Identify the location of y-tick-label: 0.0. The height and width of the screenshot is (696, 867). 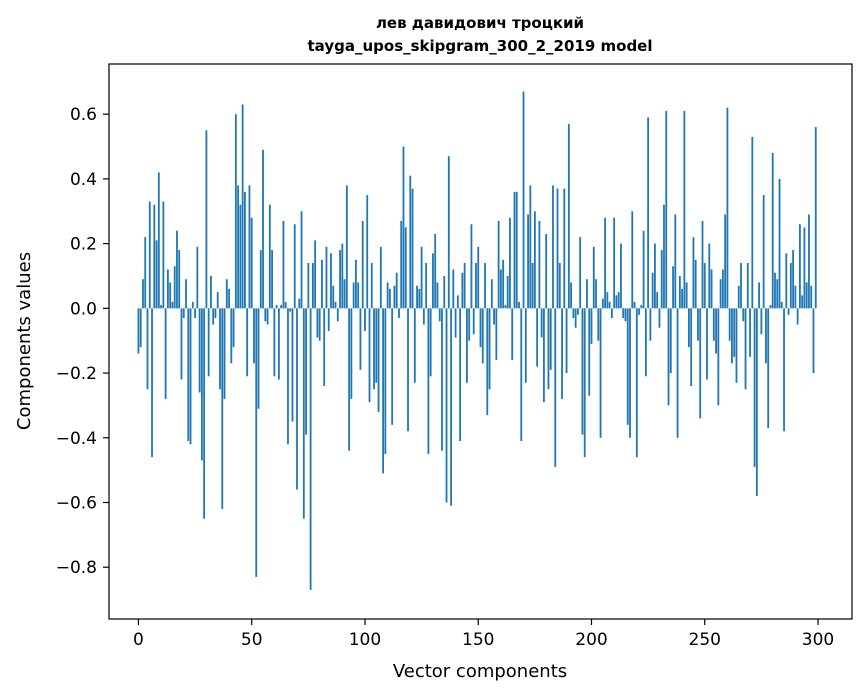
(83, 309).